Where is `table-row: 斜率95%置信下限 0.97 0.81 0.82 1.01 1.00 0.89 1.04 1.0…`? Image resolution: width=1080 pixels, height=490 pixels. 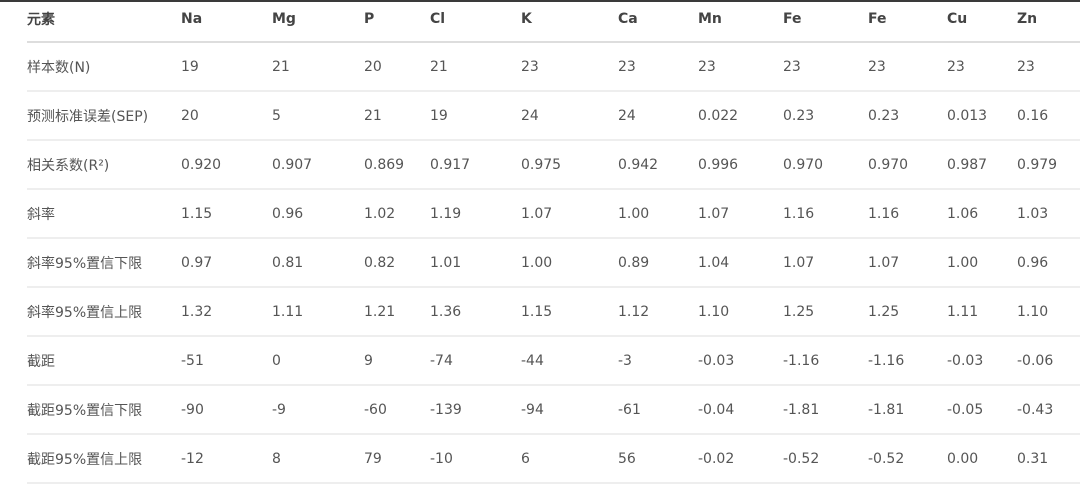
table-row: 斜率95%置信下限 0.97 0.81 0.82 1.01 1.00 0.89 1.04 1.0… is located at coordinates (553, 263).